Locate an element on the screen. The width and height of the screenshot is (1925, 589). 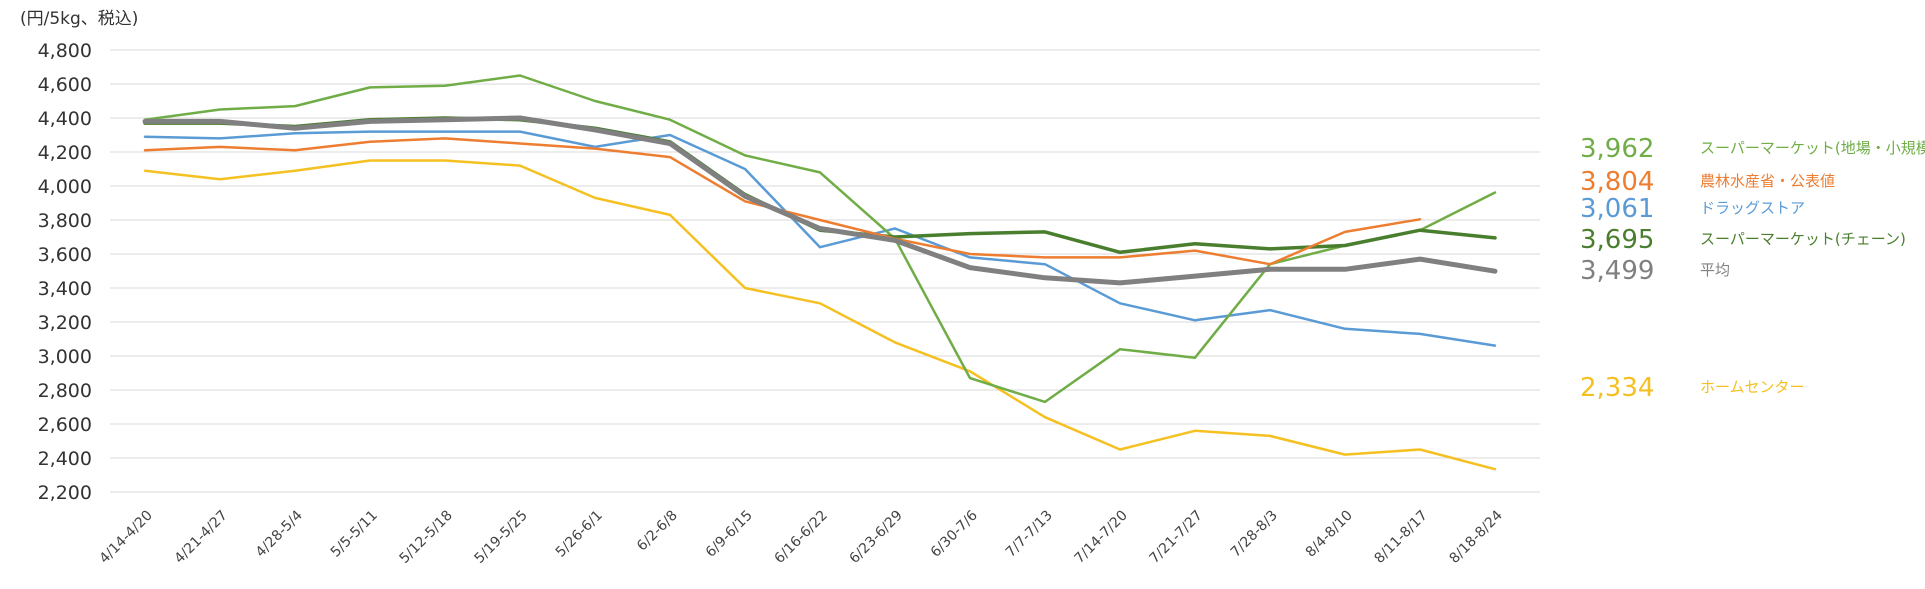
y-tick-label: 4,200 is located at coordinates (65, 153).